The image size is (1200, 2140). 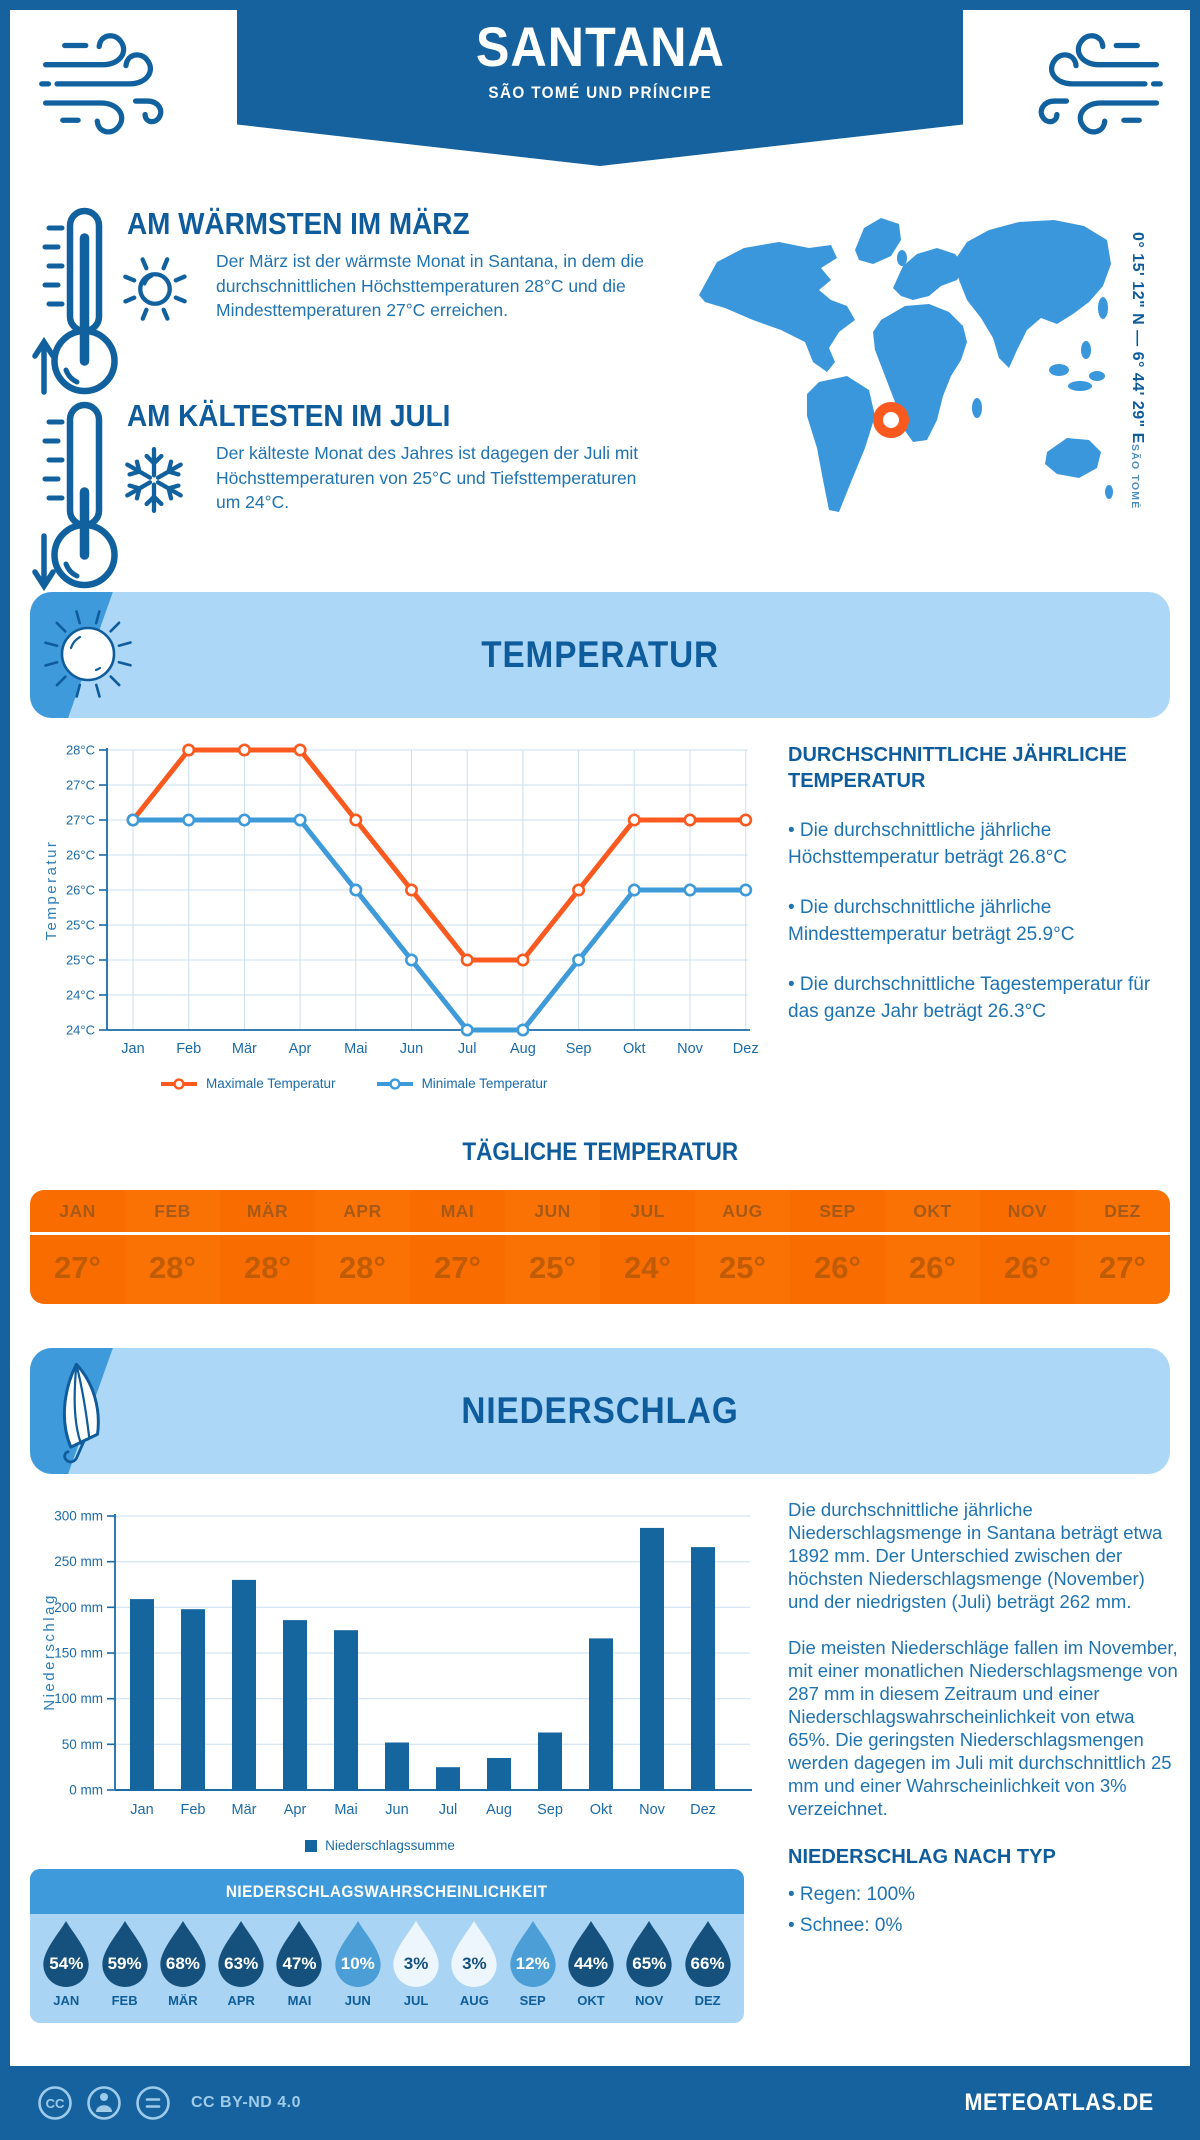 I want to click on svg-text: 27°C, so click(x=80, y=820).